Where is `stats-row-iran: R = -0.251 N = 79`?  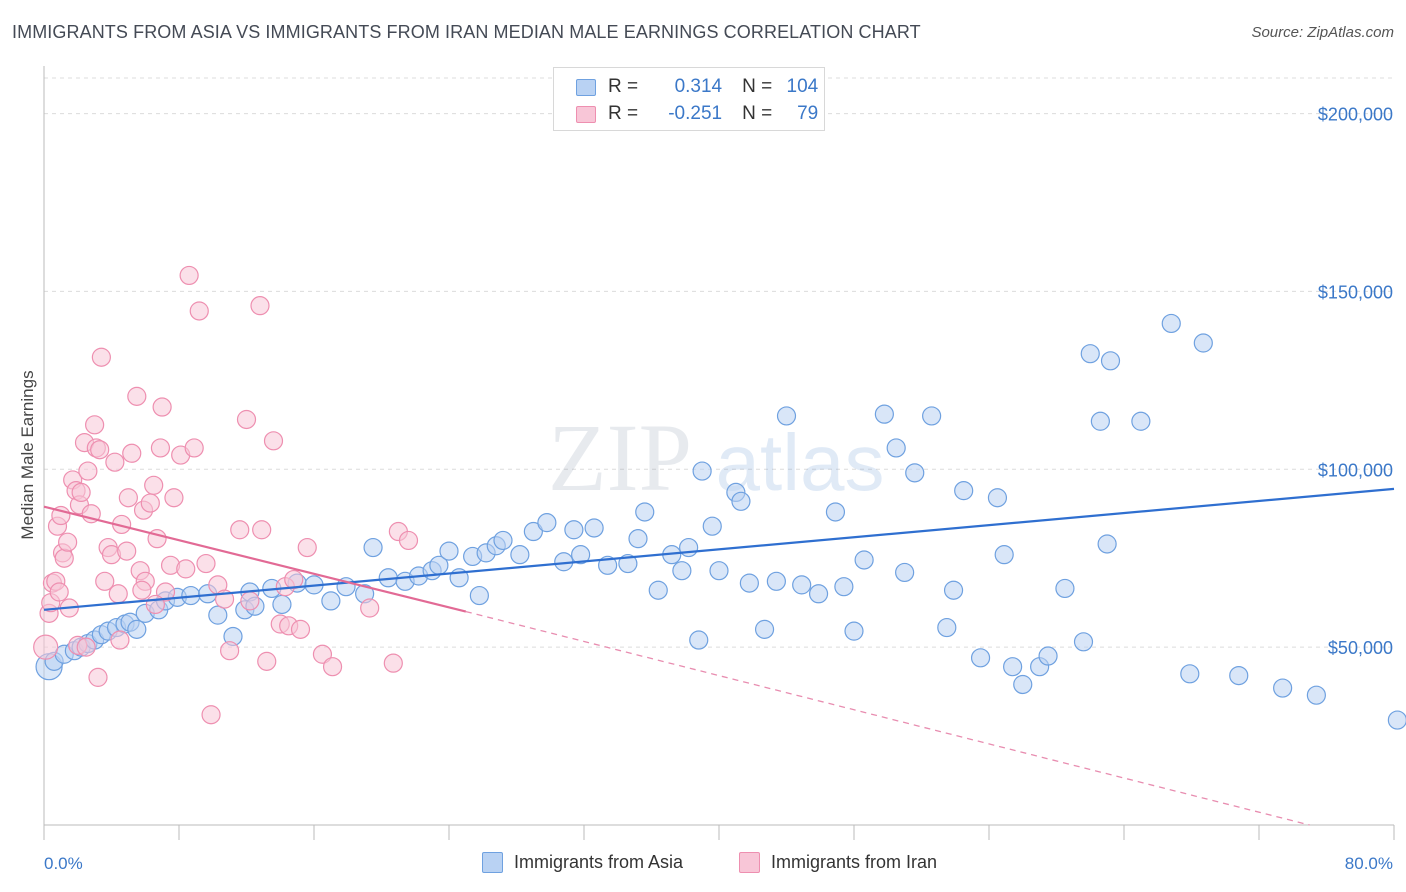
stats-row-iran: R = -0.251 N = 79 is located at coordinates (697, 114).